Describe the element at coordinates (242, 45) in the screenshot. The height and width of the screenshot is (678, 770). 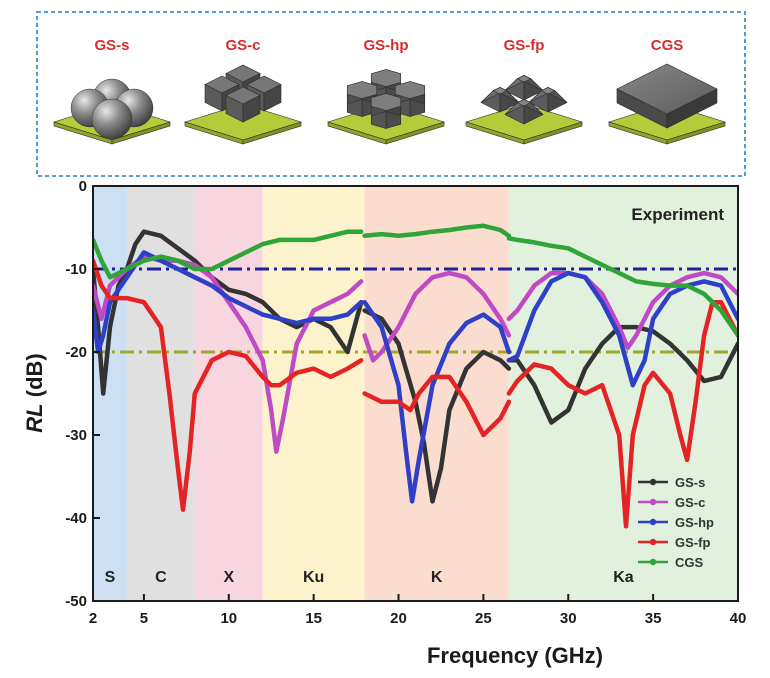
I see `structure-label: GS-c` at that location.